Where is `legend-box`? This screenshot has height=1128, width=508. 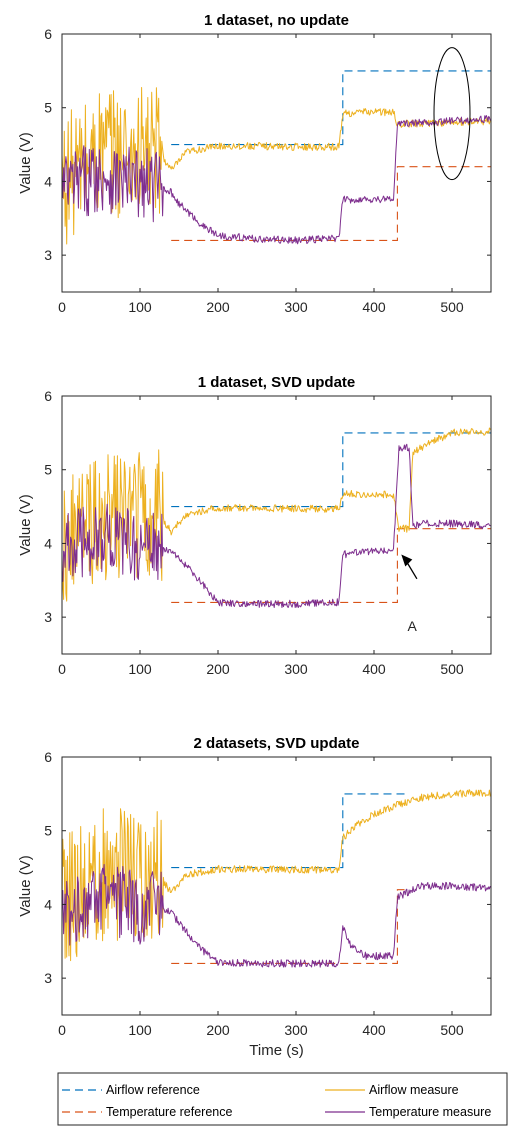
legend-box is located at coordinates (282, 1099).